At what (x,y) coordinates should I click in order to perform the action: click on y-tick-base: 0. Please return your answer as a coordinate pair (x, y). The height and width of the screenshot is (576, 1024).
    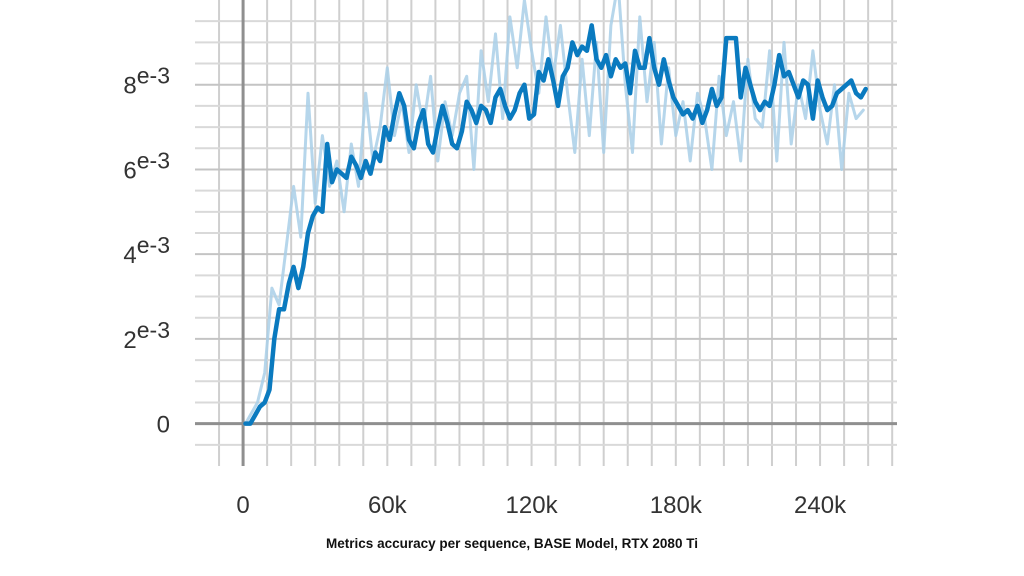
    Looking at the image, I should click on (163, 425).